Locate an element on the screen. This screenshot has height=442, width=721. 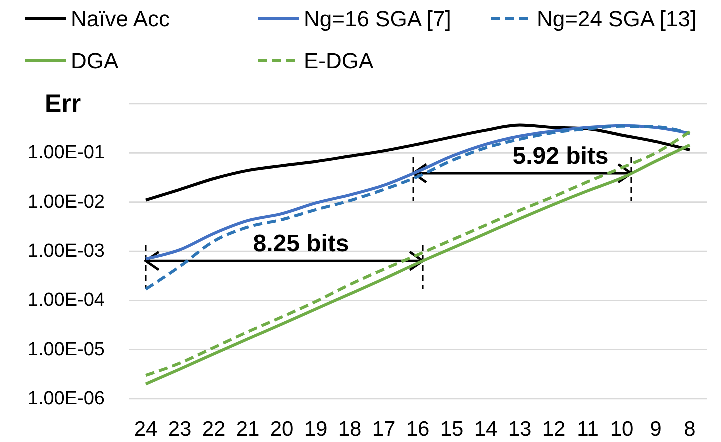
legend-label: DGA is located at coordinates (95, 61).